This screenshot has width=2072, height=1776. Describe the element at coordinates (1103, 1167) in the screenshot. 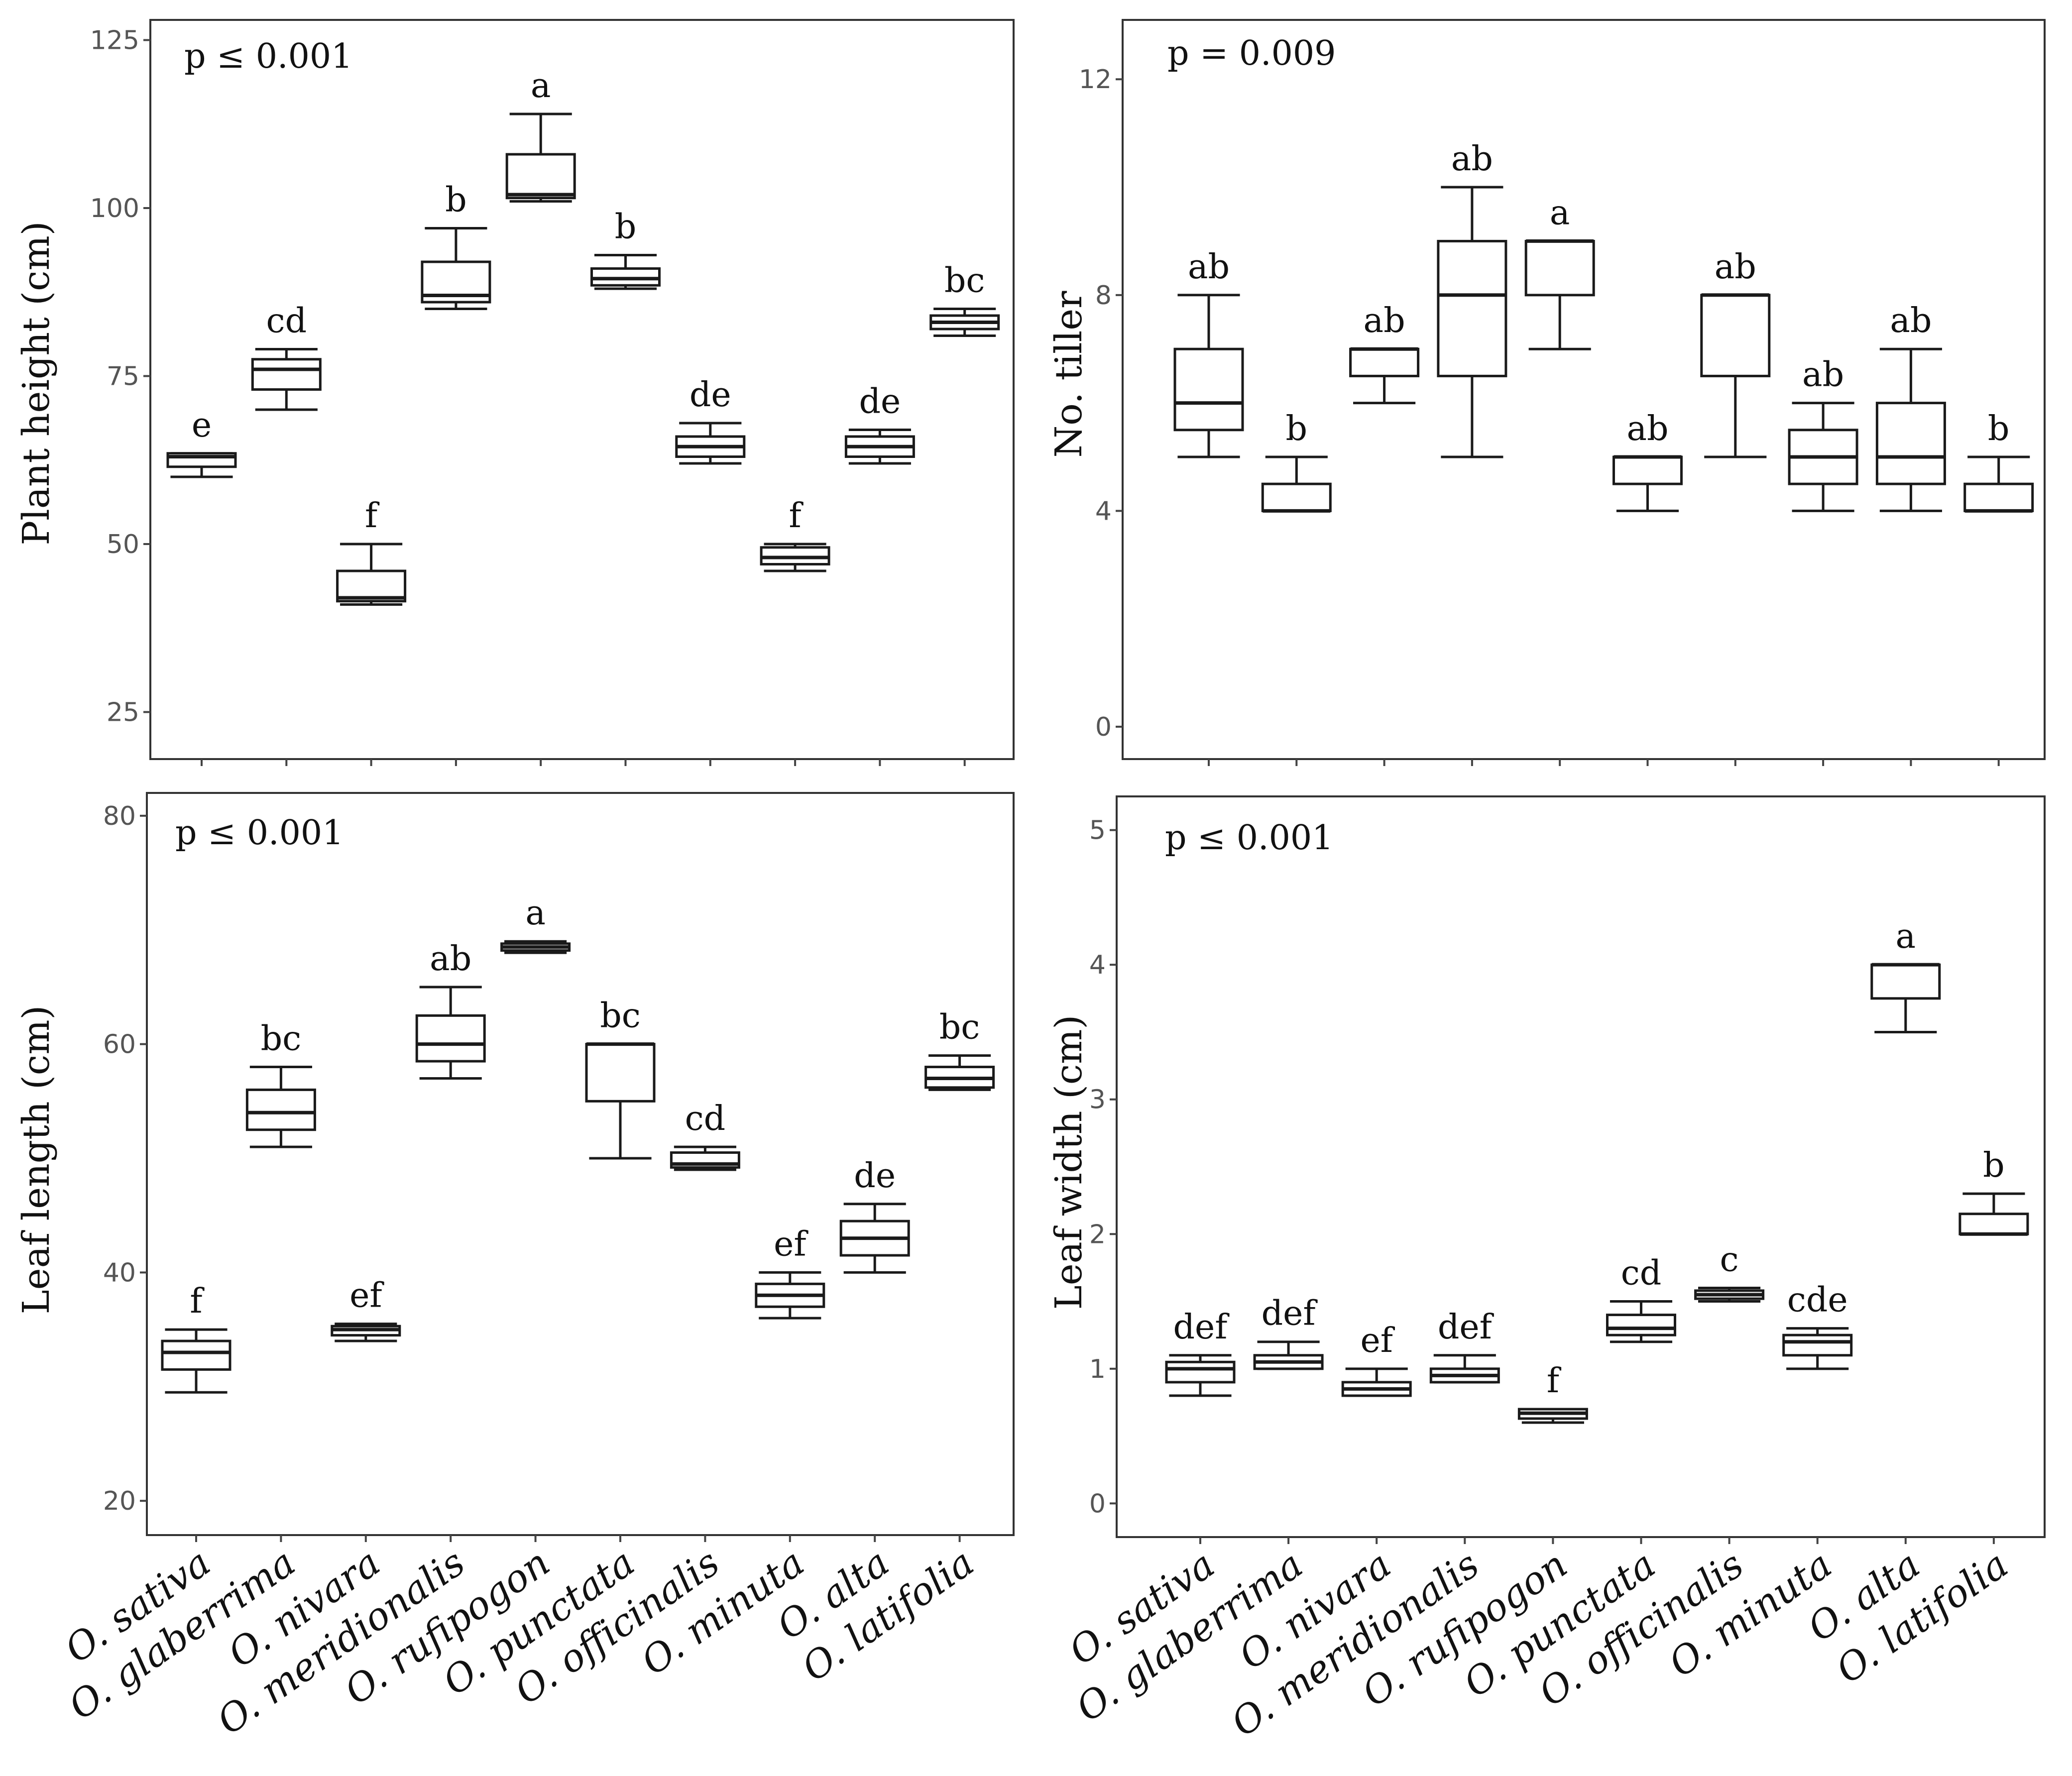

I see `y-axis: 0 1 2 3 4 5` at that location.